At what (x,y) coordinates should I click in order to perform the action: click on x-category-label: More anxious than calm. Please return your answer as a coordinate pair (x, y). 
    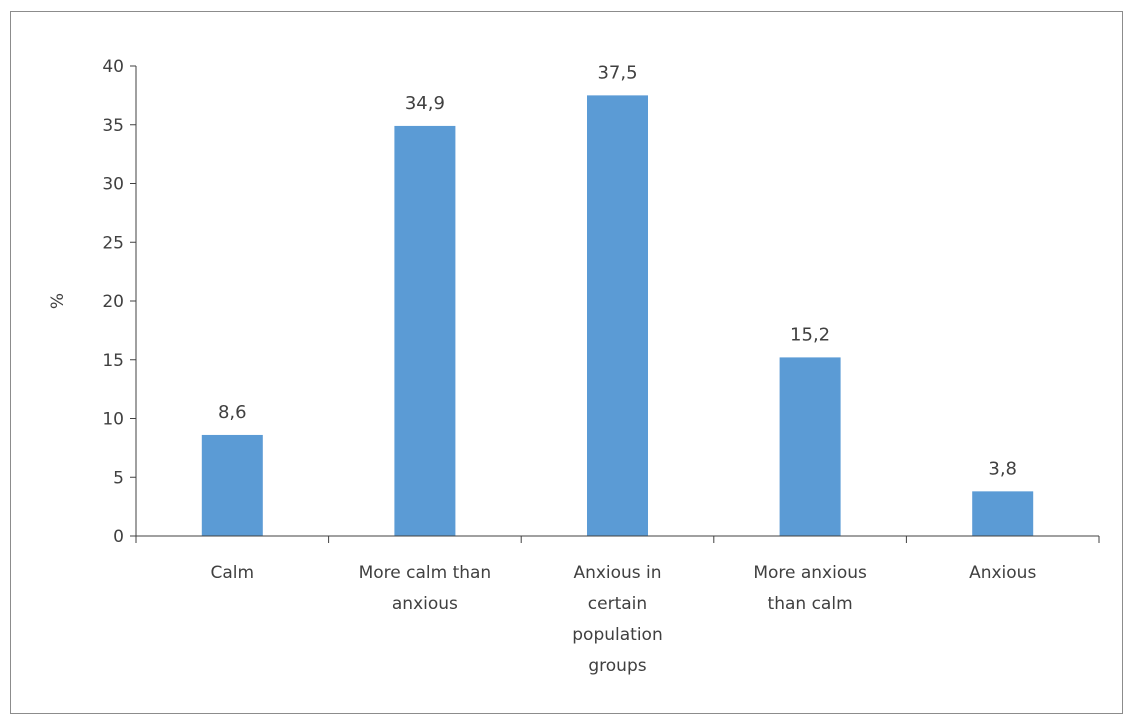
    Looking at the image, I should click on (810, 588).